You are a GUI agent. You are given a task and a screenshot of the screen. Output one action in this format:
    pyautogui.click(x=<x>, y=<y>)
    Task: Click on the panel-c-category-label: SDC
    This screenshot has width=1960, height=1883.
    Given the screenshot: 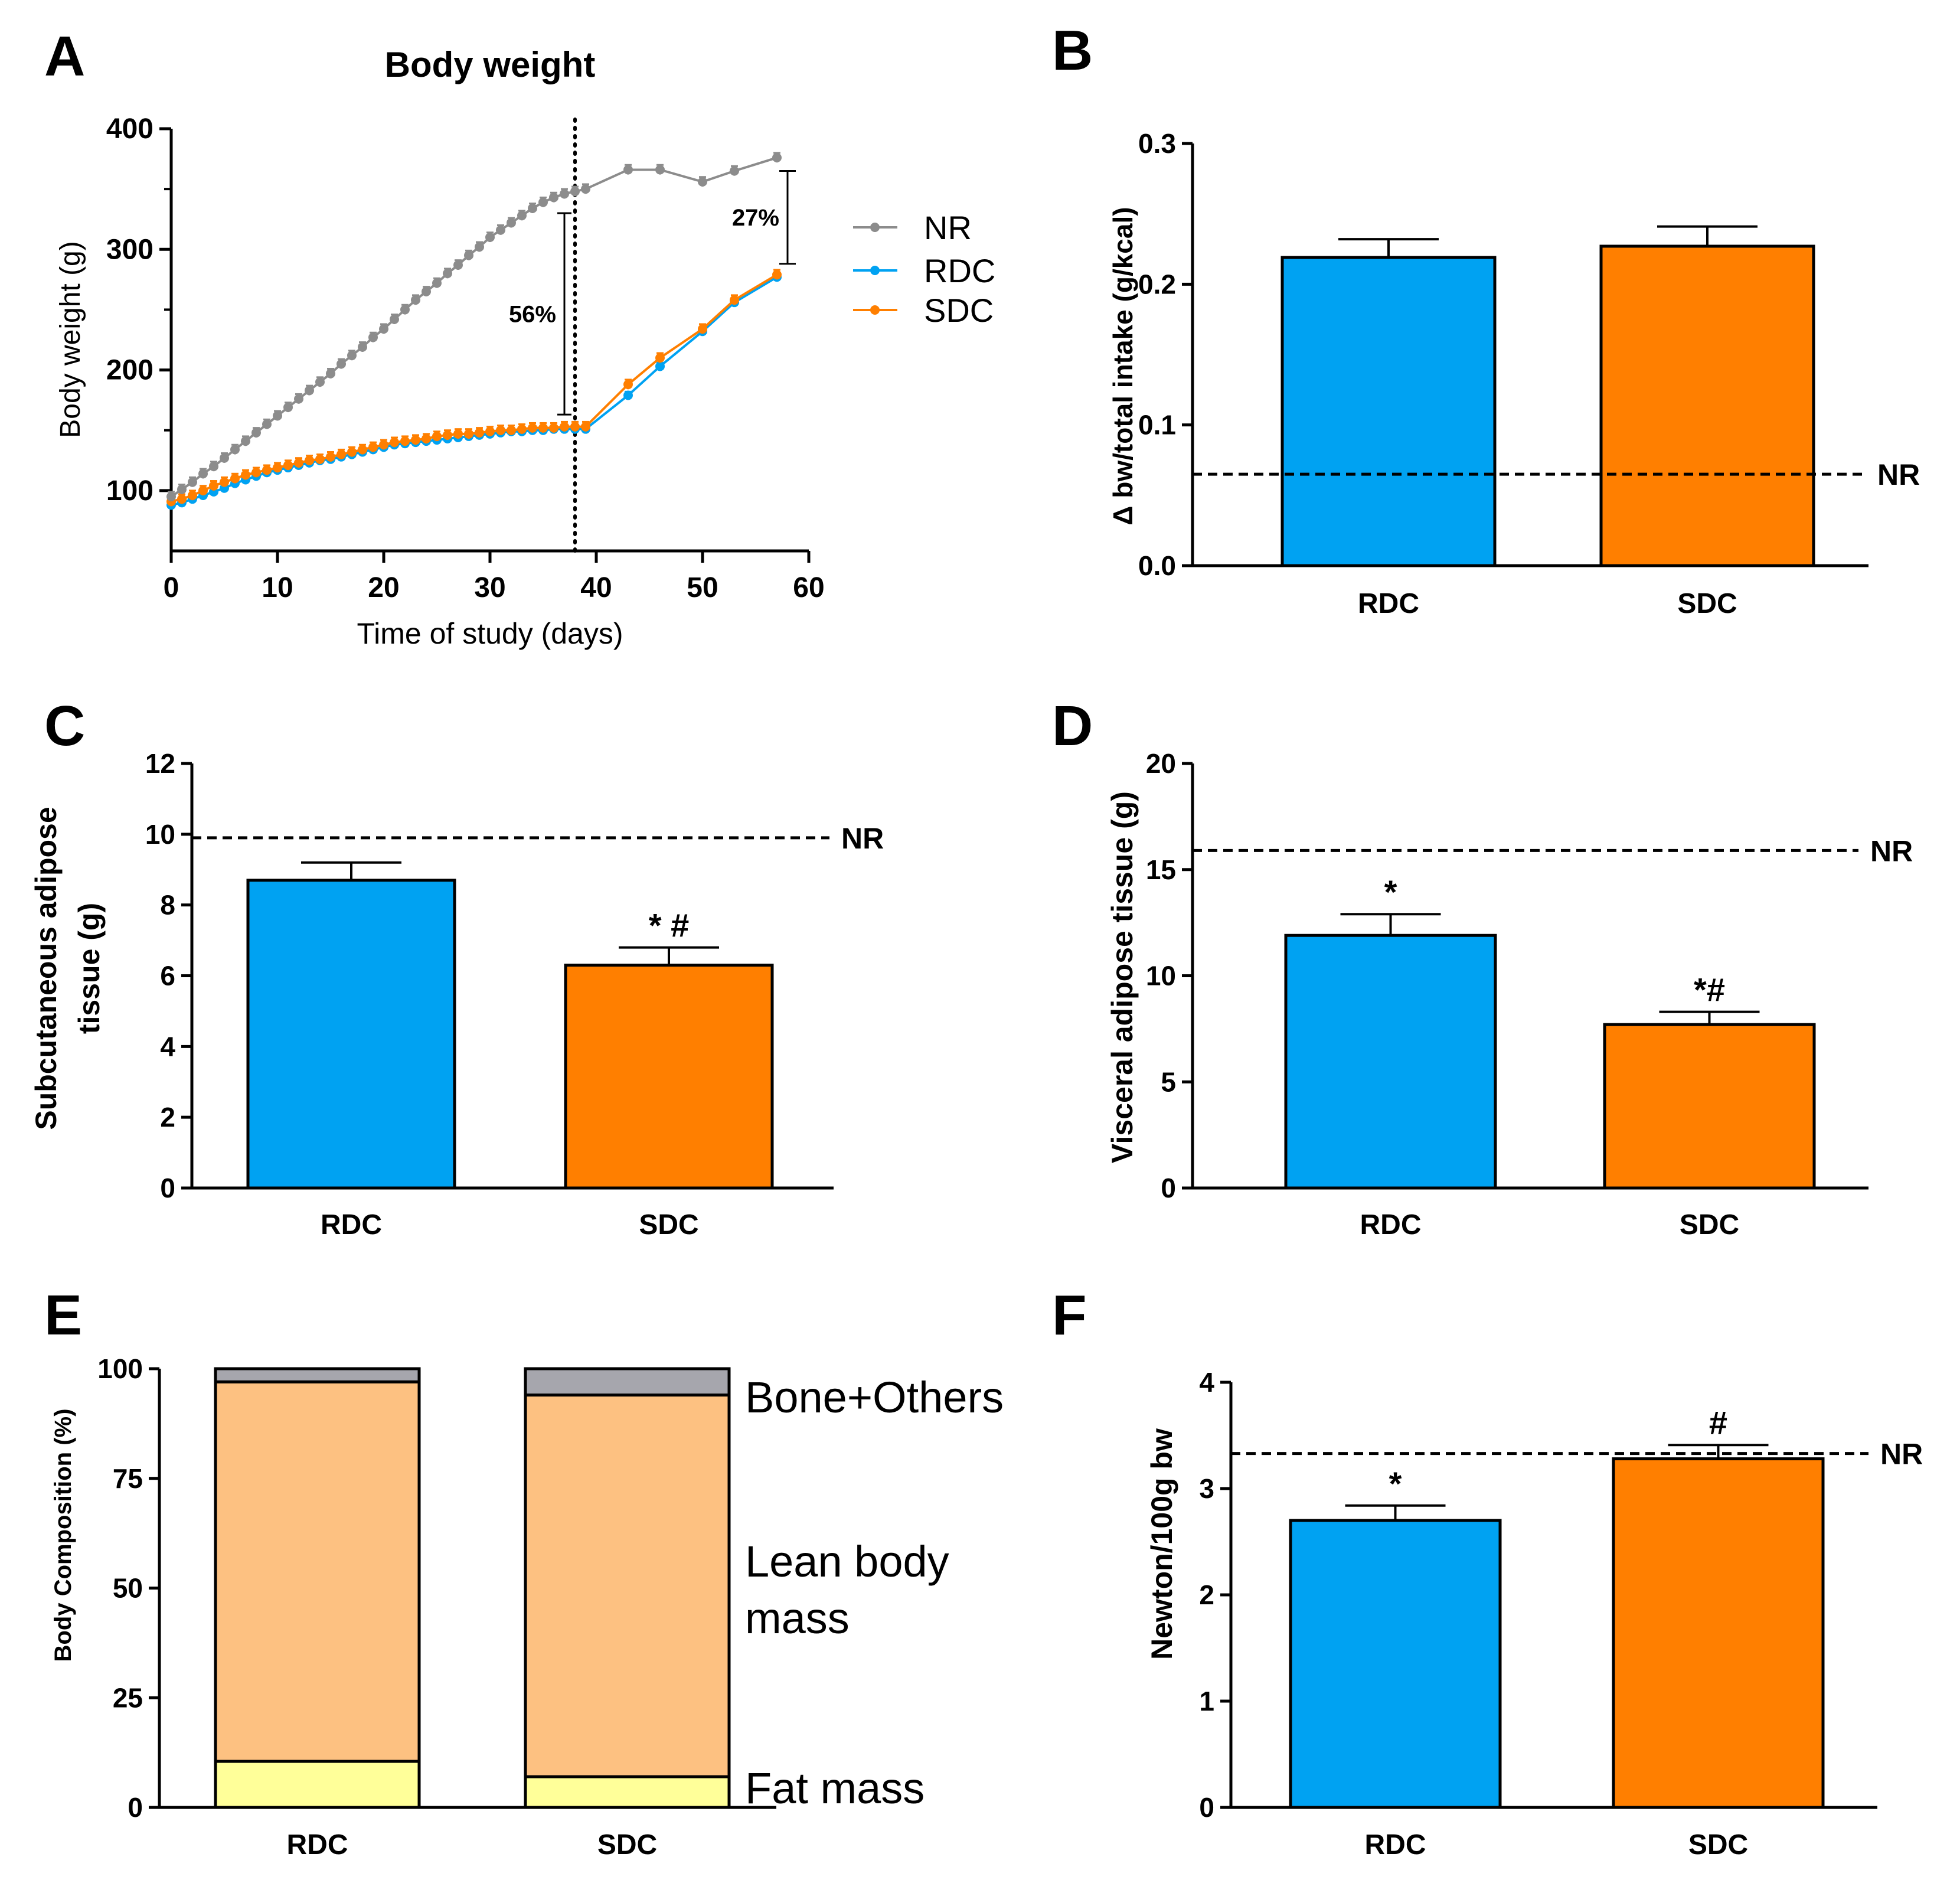 What is the action you would take?
    pyautogui.click(x=668, y=1225)
    